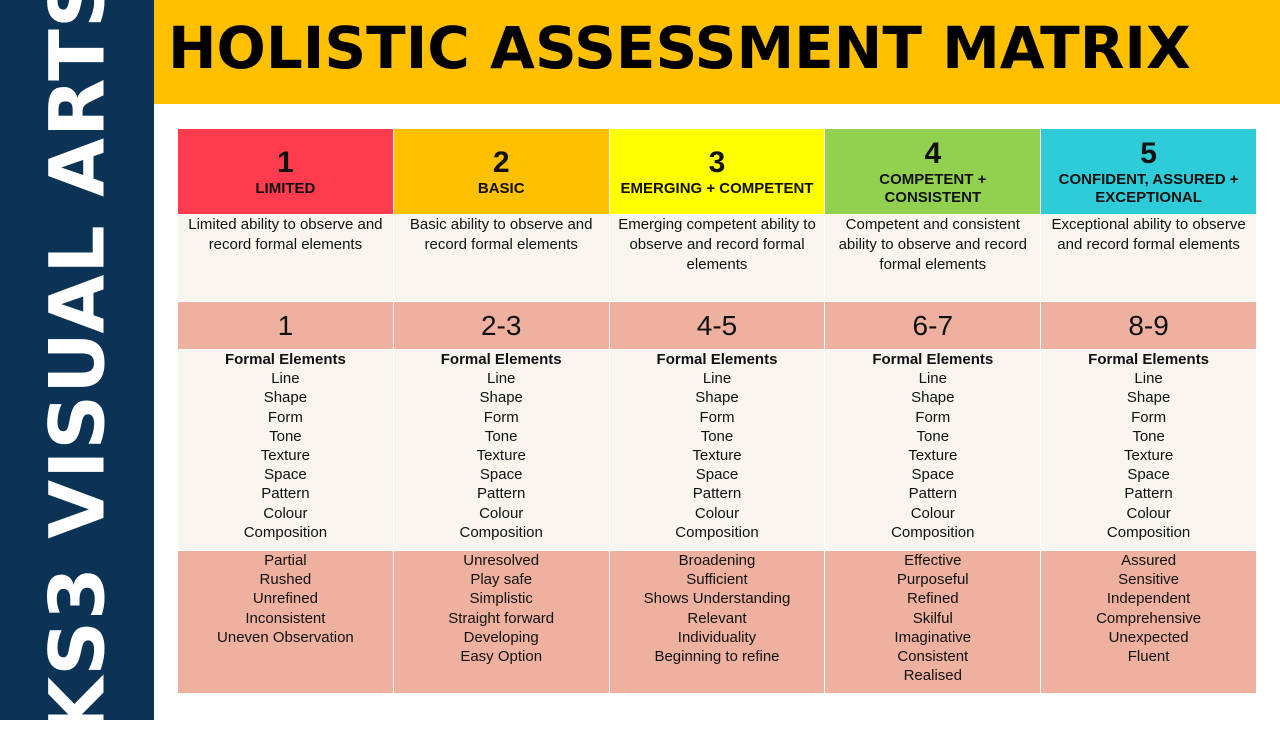 The width and height of the screenshot is (1280, 736). Describe the element at coordinates (1149, 580) in the screenshot. I see `descriptor-word: Sensitive` at that location.